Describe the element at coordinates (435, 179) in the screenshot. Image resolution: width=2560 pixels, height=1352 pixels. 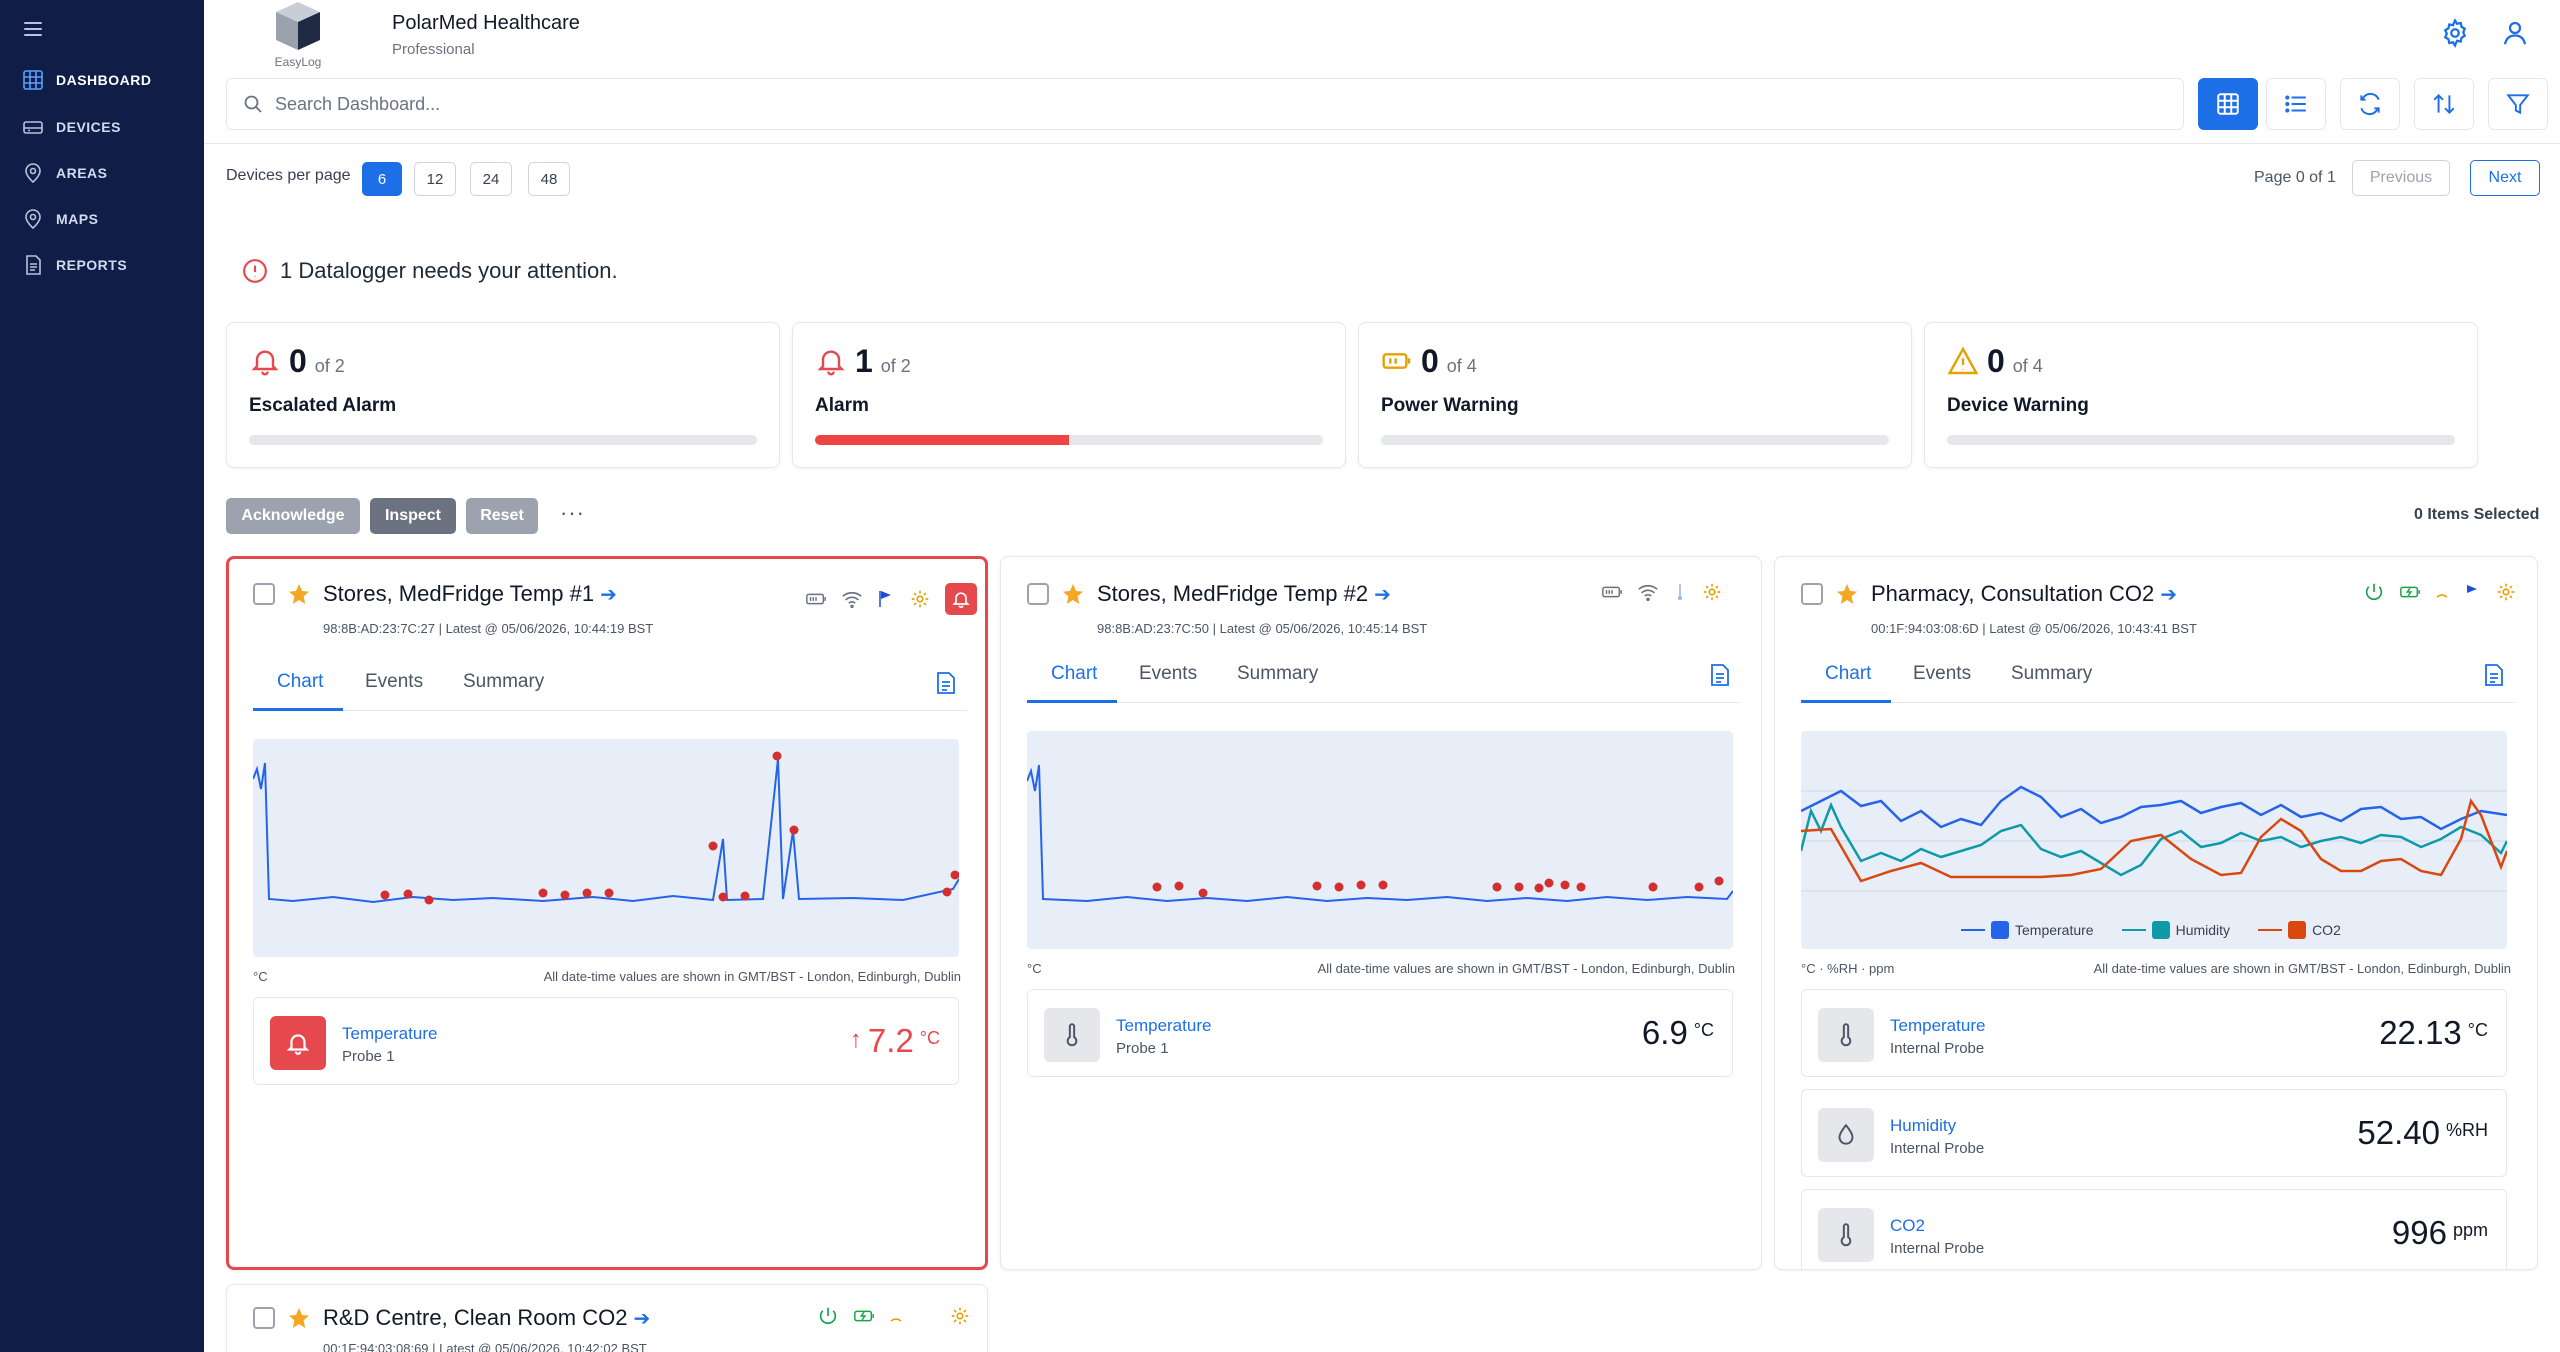
I see `per-page-option-12: 12` at that location.